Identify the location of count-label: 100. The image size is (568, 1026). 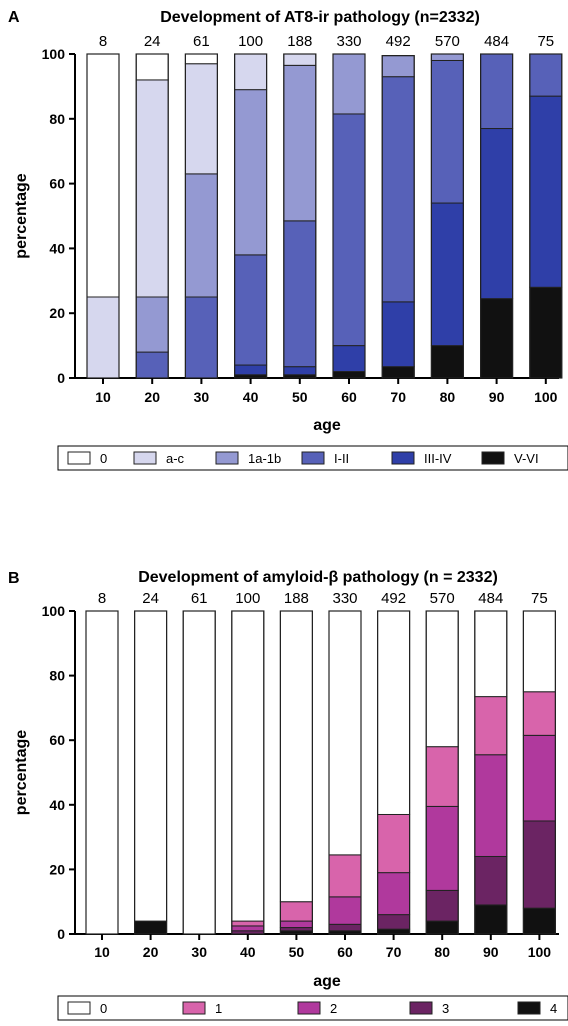
(247, 598).